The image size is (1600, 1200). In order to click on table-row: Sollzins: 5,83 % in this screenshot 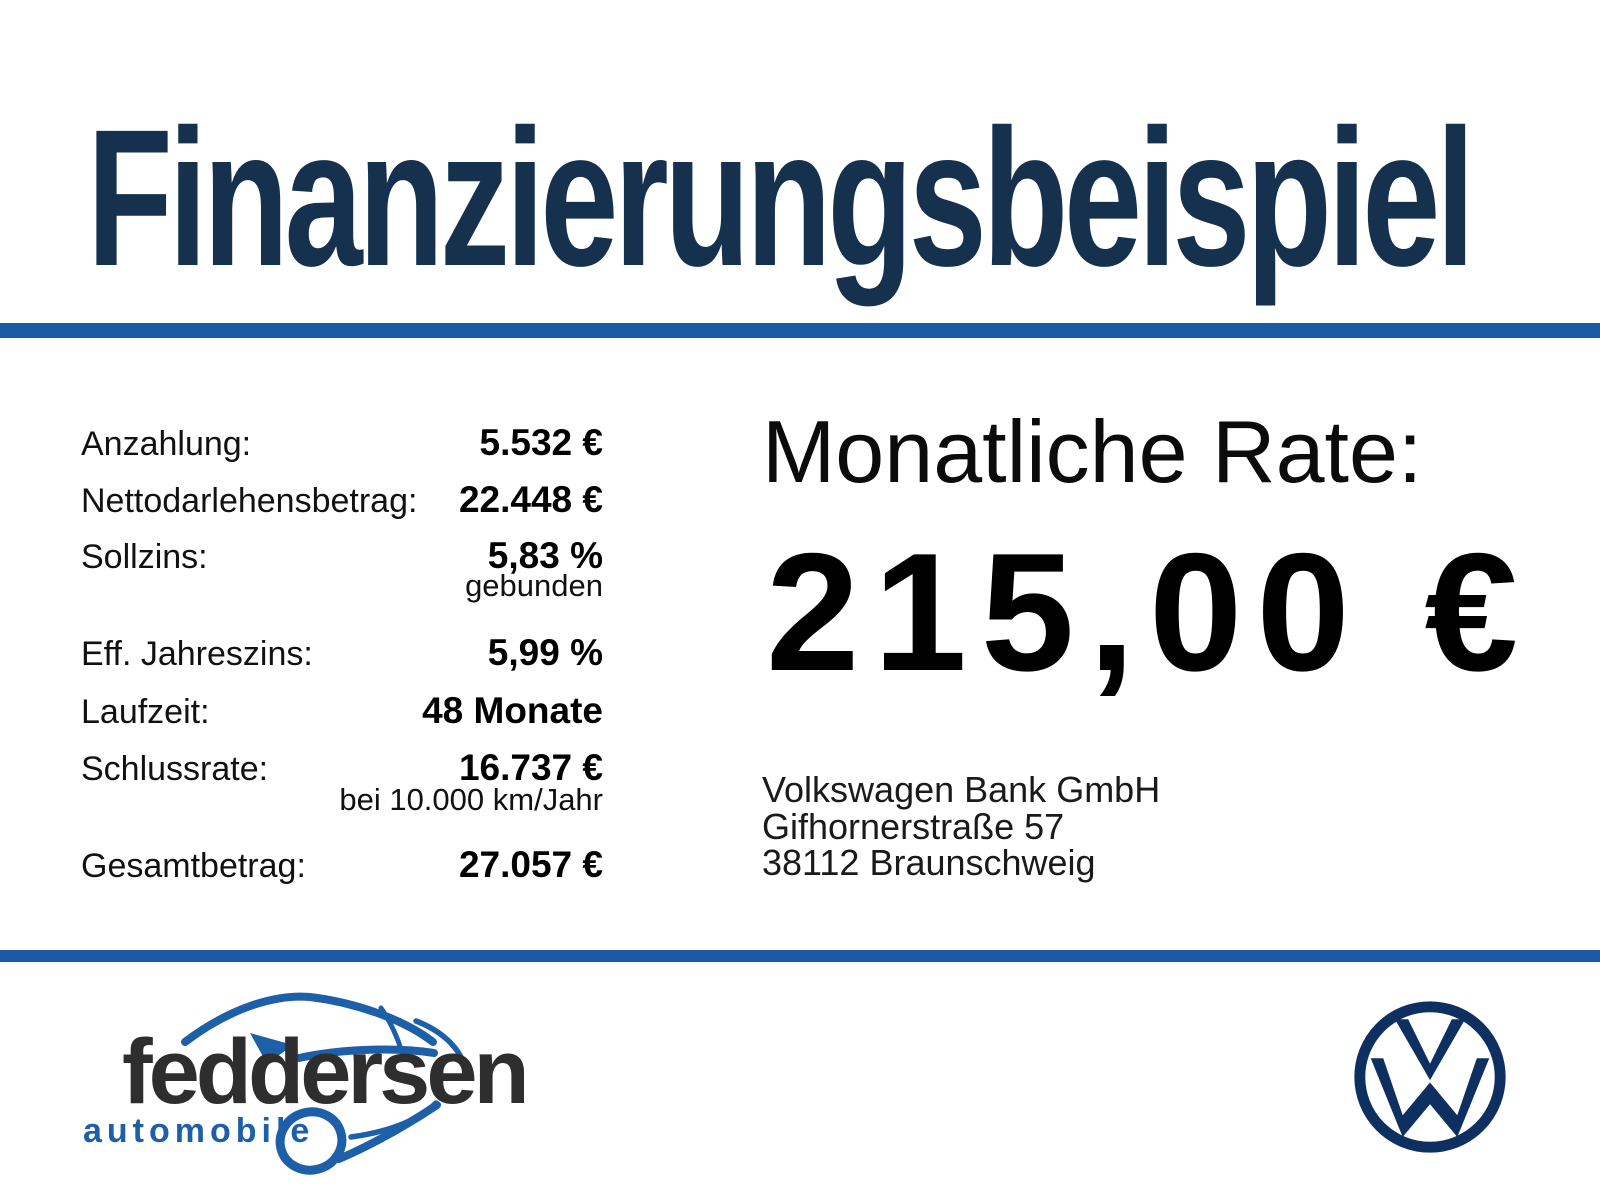, I will do `click(342, 555)`.